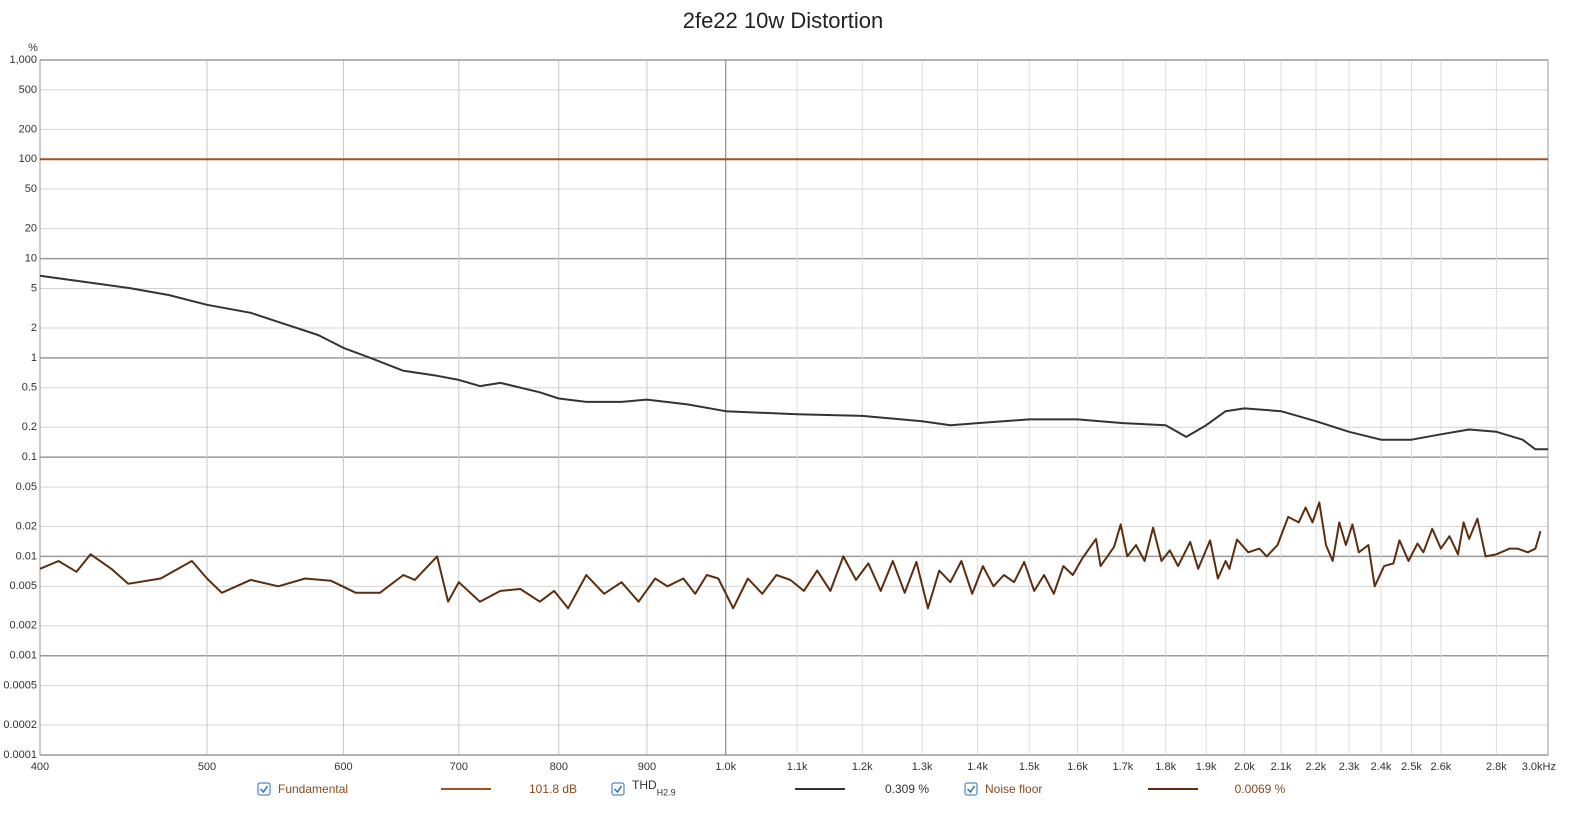 The image size is (1583, 813). What do you see at coordinates (907, 789) in the screenshot?
I see `legend-readout: 0.309 %` at bounding box center [907, 789].